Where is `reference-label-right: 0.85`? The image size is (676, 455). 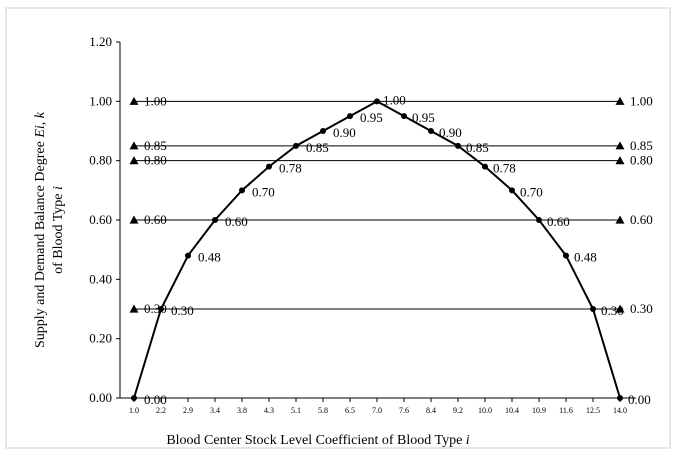 reference-label-right: 0.85 is located at coordinates (641, 145).